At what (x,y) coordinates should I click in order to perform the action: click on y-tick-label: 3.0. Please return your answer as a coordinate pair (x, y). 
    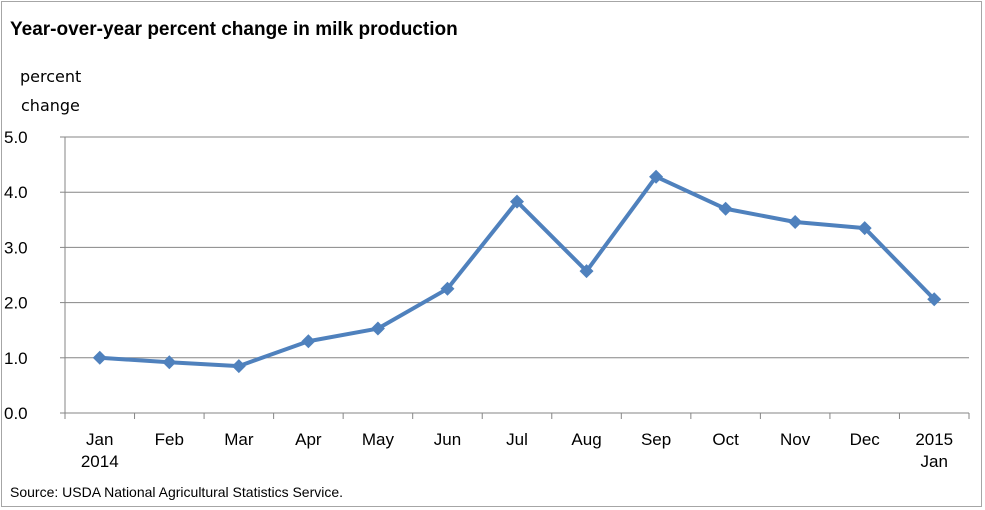
    Looking at the image, I should click on (16, 247).